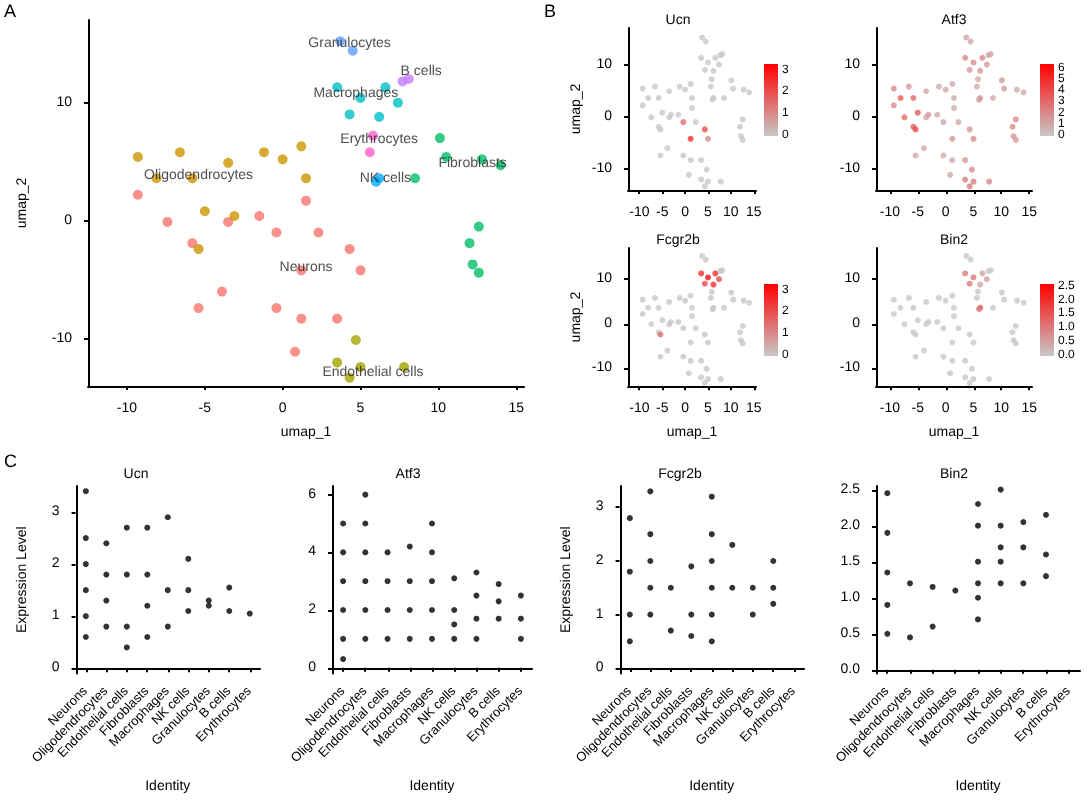  I want to click on text: A, so click(10, 11).